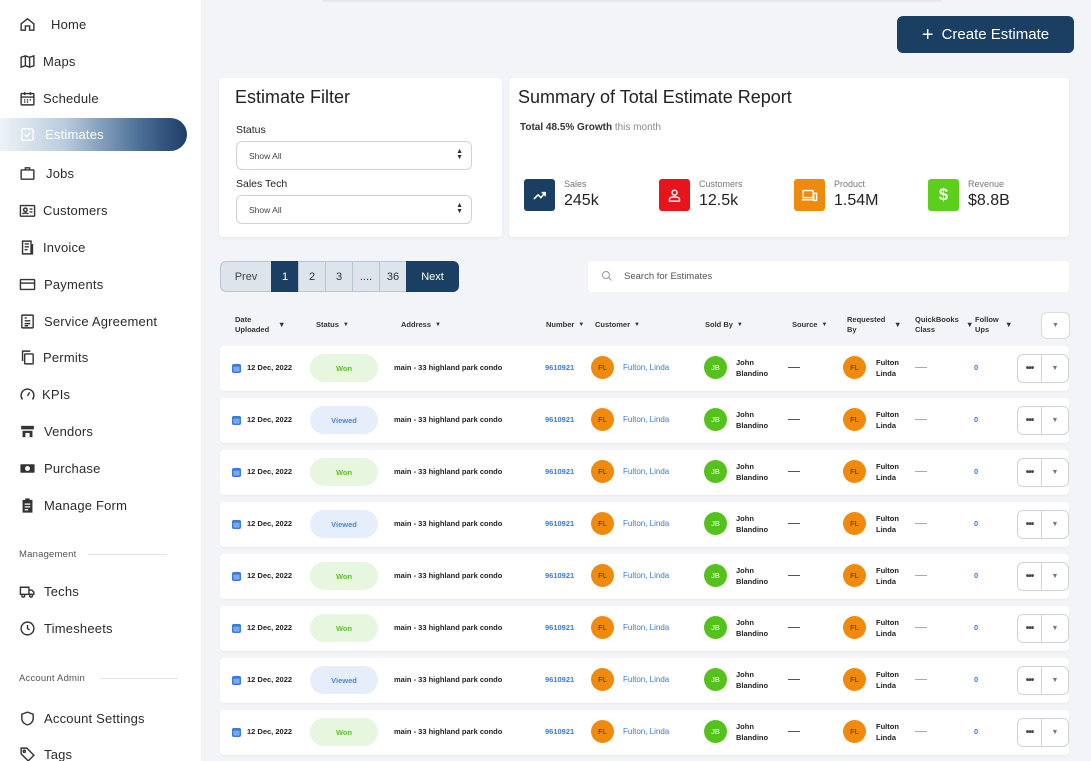  What do you see at coordinates (95, 394) in the screenshot?
I see `sidebar-item-kpis: KPIs` at bounding box center [95, 394].